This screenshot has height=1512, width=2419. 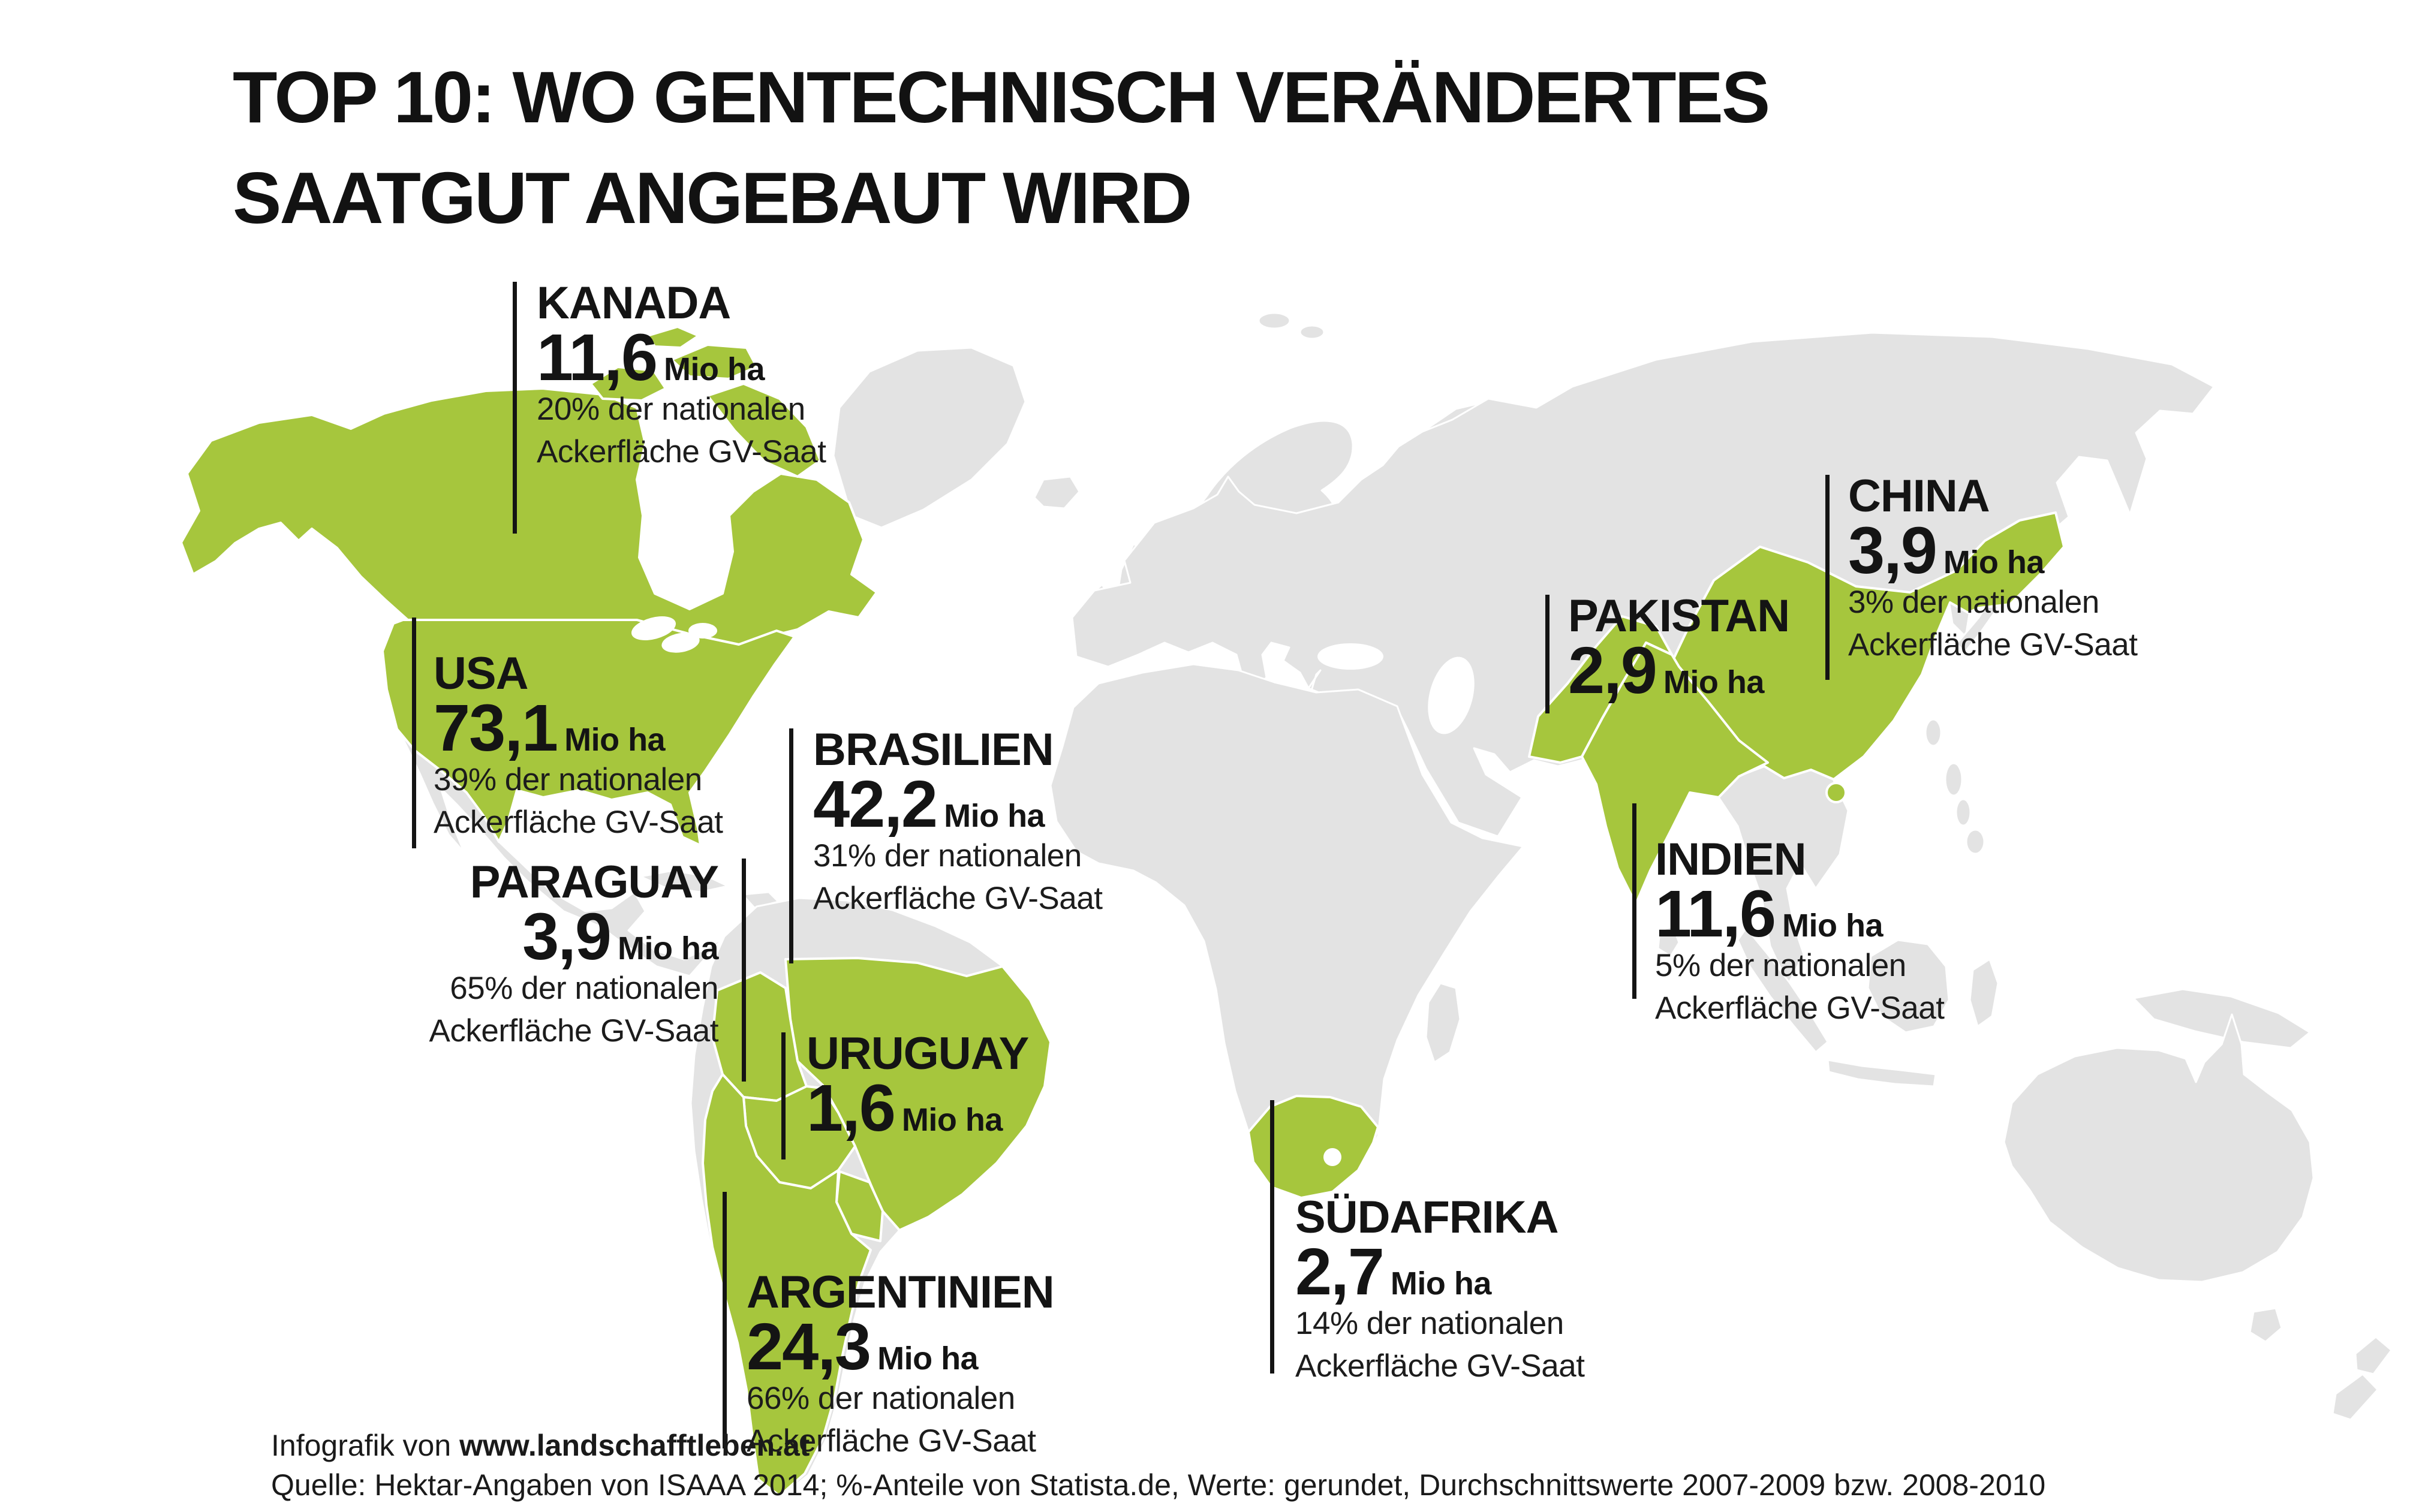 What do you see at coordinates (1332, 1157) in the screenshot?
I see `map-lesotho` at bounding box center [1332, 1157].